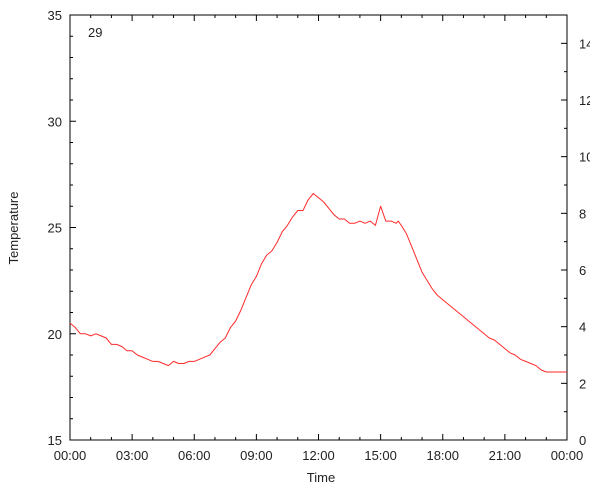  Describe the element at coordinates (582, 327) in the screenshot. I see `y2-tick-label: 4` at that location.